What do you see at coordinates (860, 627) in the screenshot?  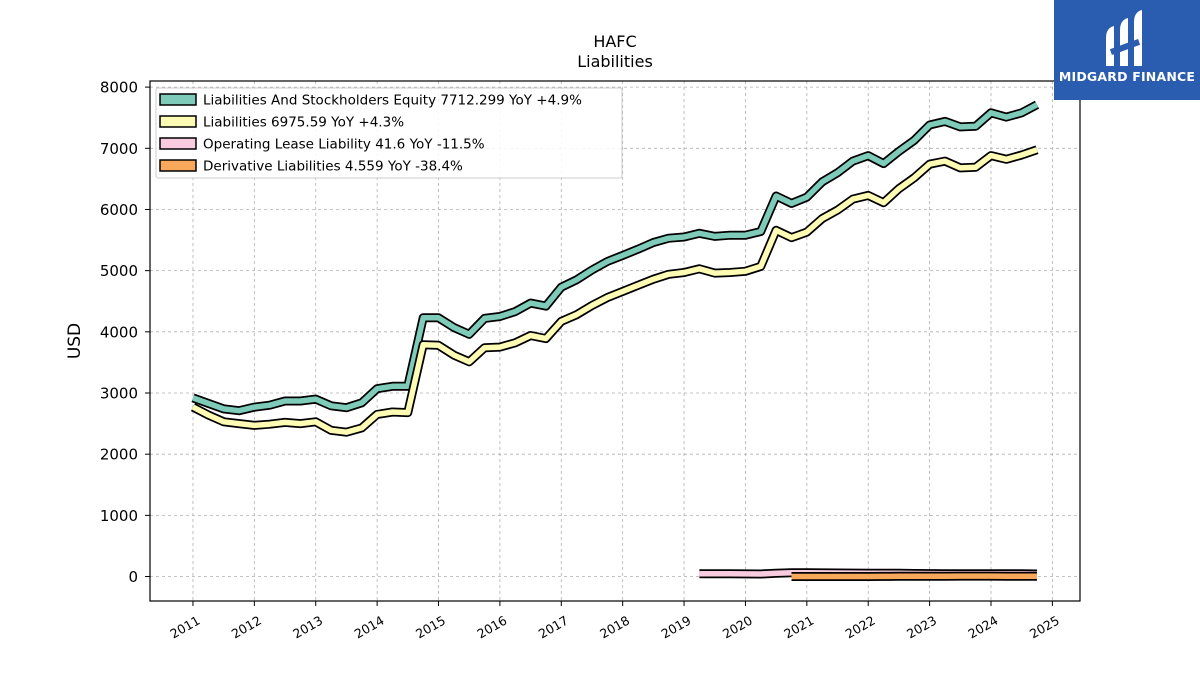 I see `x-tick-label: 2022` at bounding box center [860, 627].